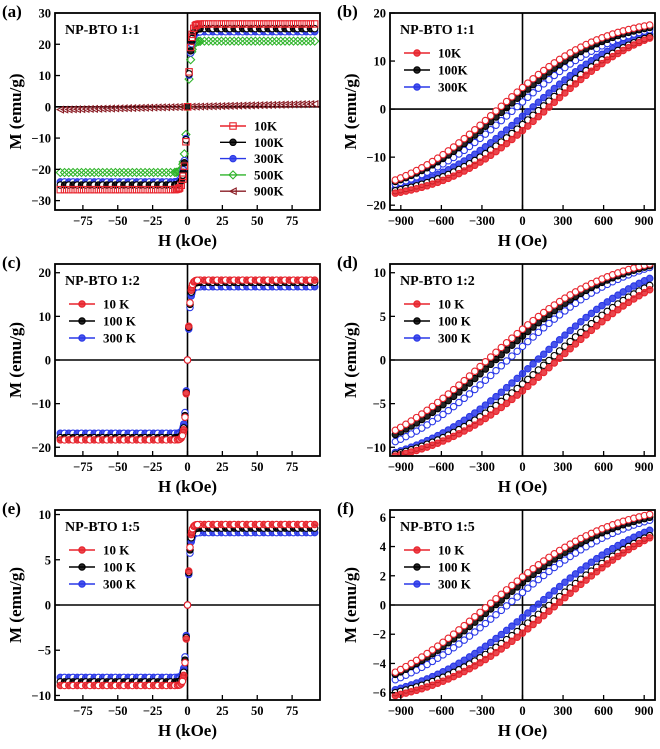 This screenshot has height=749, width=660. What do you see at coordinates (383, 606) in the screenshot?
I see `y-tick-label: 0` at bounding box center [383, 606].